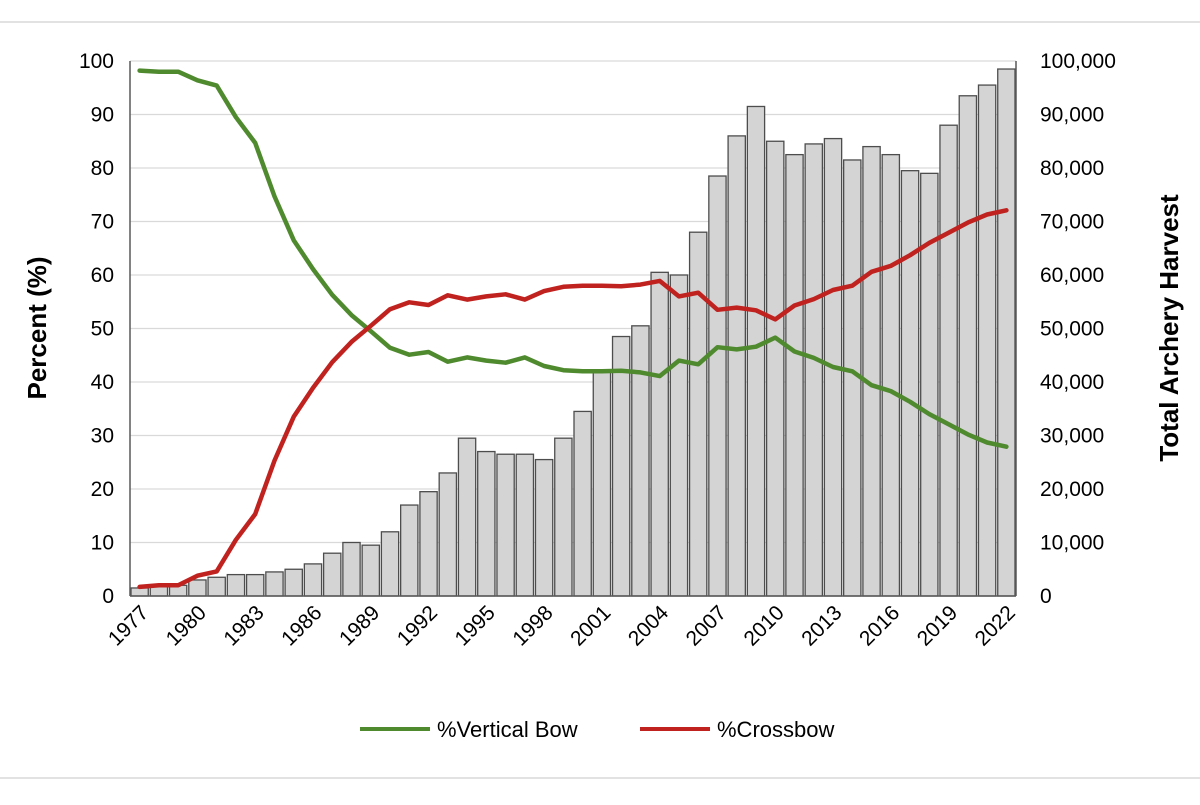 Image resolution: width=1200 pixels, height=805 pixels. I want to click on y-tick-label-right: 0, so click(1046, 596).